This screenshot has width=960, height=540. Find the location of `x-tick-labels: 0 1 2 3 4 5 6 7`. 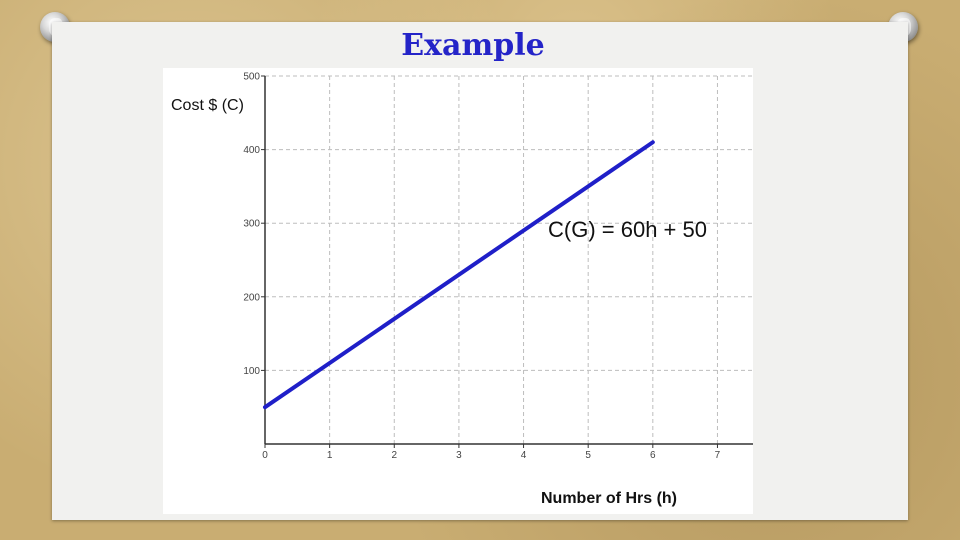

x-tick-labels: 0 1 2 3 4 5 6 7 is located at coordinates (491, 455).